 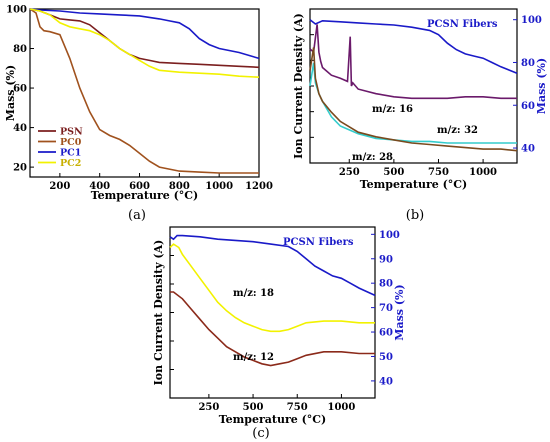 I want to click on y-tick-label-a: 100, so click(x=16, y=10).